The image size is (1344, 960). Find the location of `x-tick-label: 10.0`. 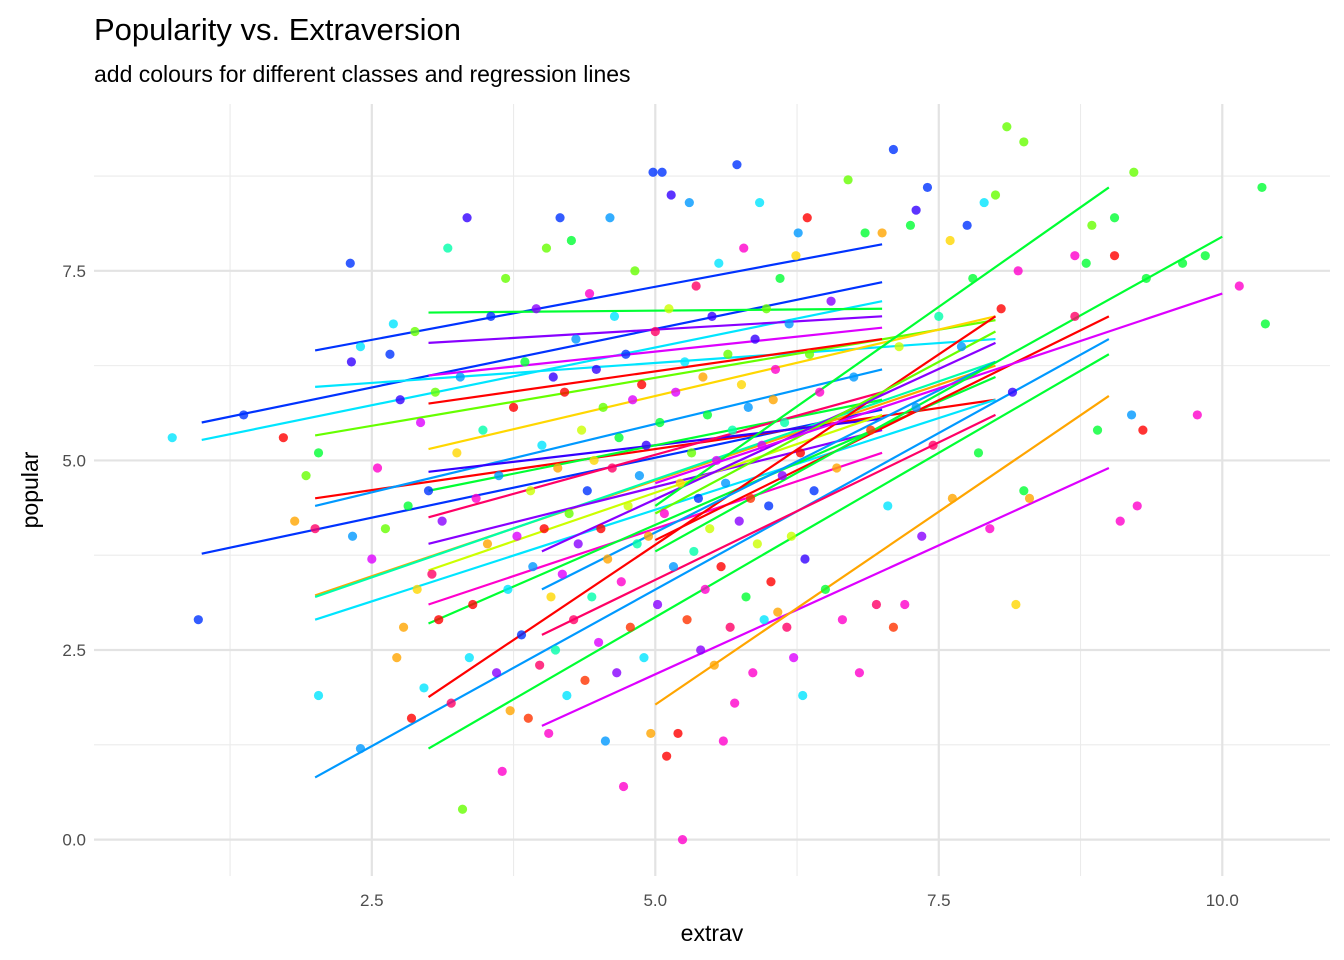

x-tick-label: 10.0 is located at coordinates (1222, 900).